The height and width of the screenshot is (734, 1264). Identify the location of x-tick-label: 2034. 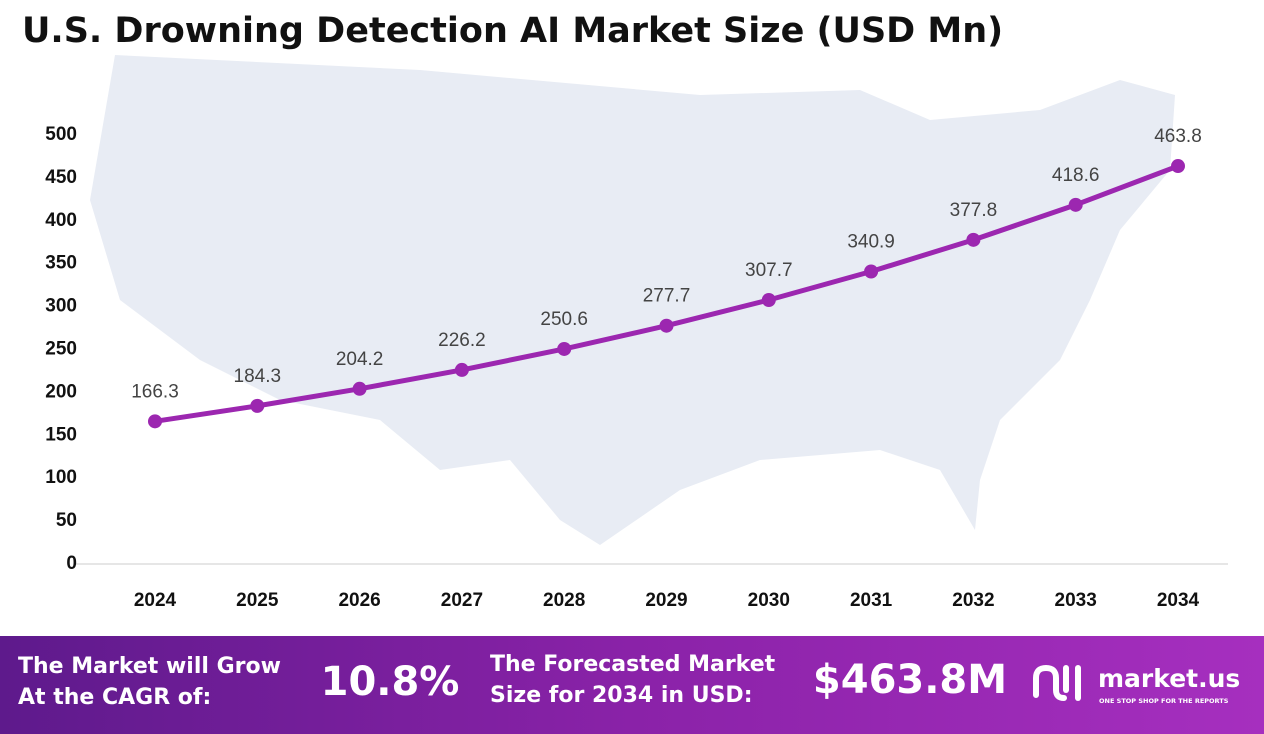
(1178, 600).